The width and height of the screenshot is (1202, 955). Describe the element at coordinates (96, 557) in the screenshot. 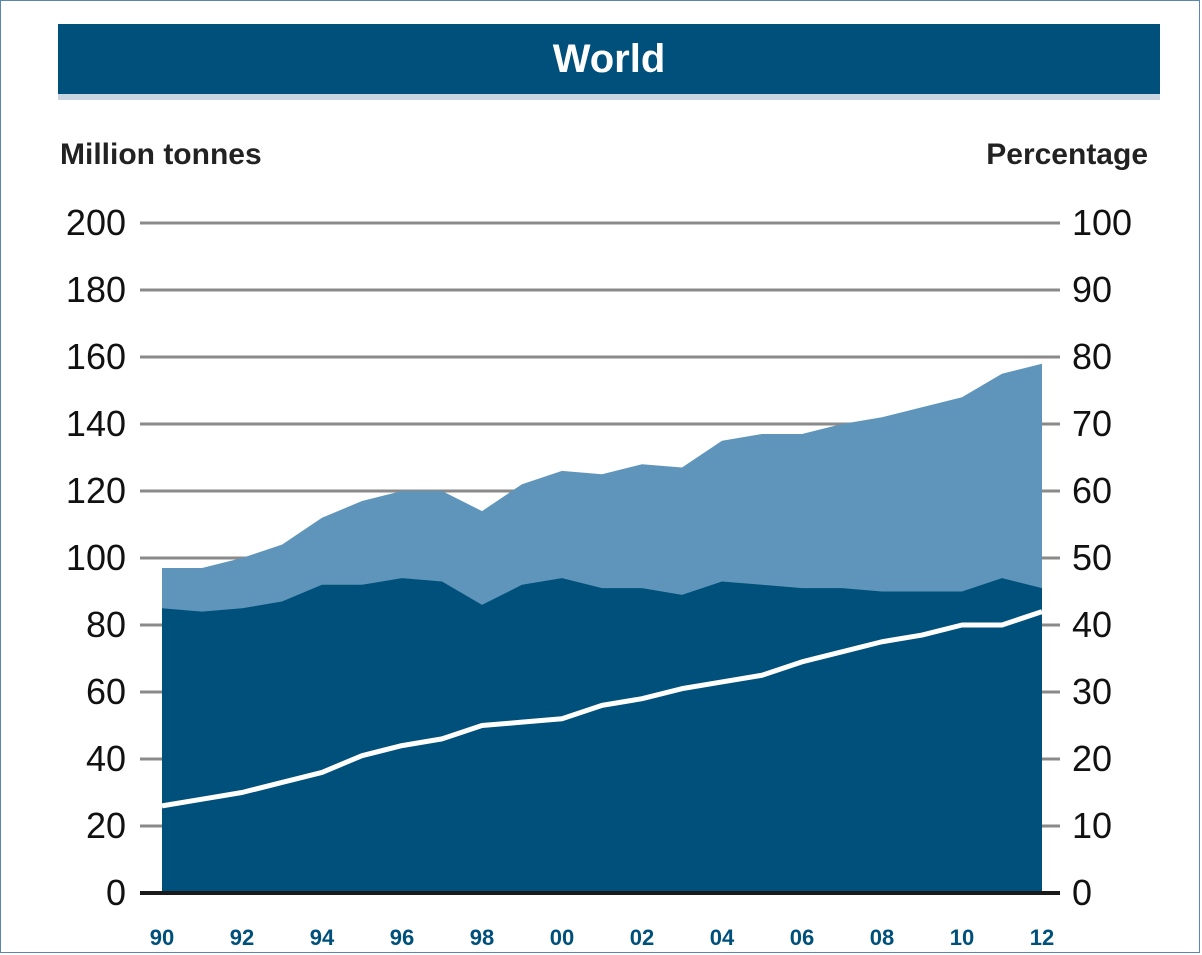

I see `y-tick-label-left: 100` at that location.